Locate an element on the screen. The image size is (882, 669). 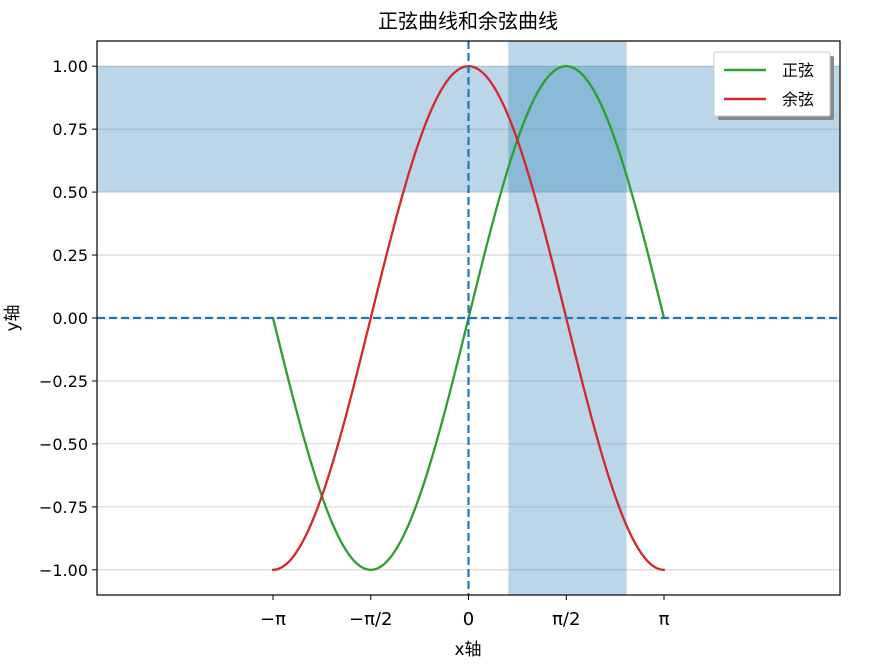
y-tick-label: −0.75 is located at coordinates (63, 507).